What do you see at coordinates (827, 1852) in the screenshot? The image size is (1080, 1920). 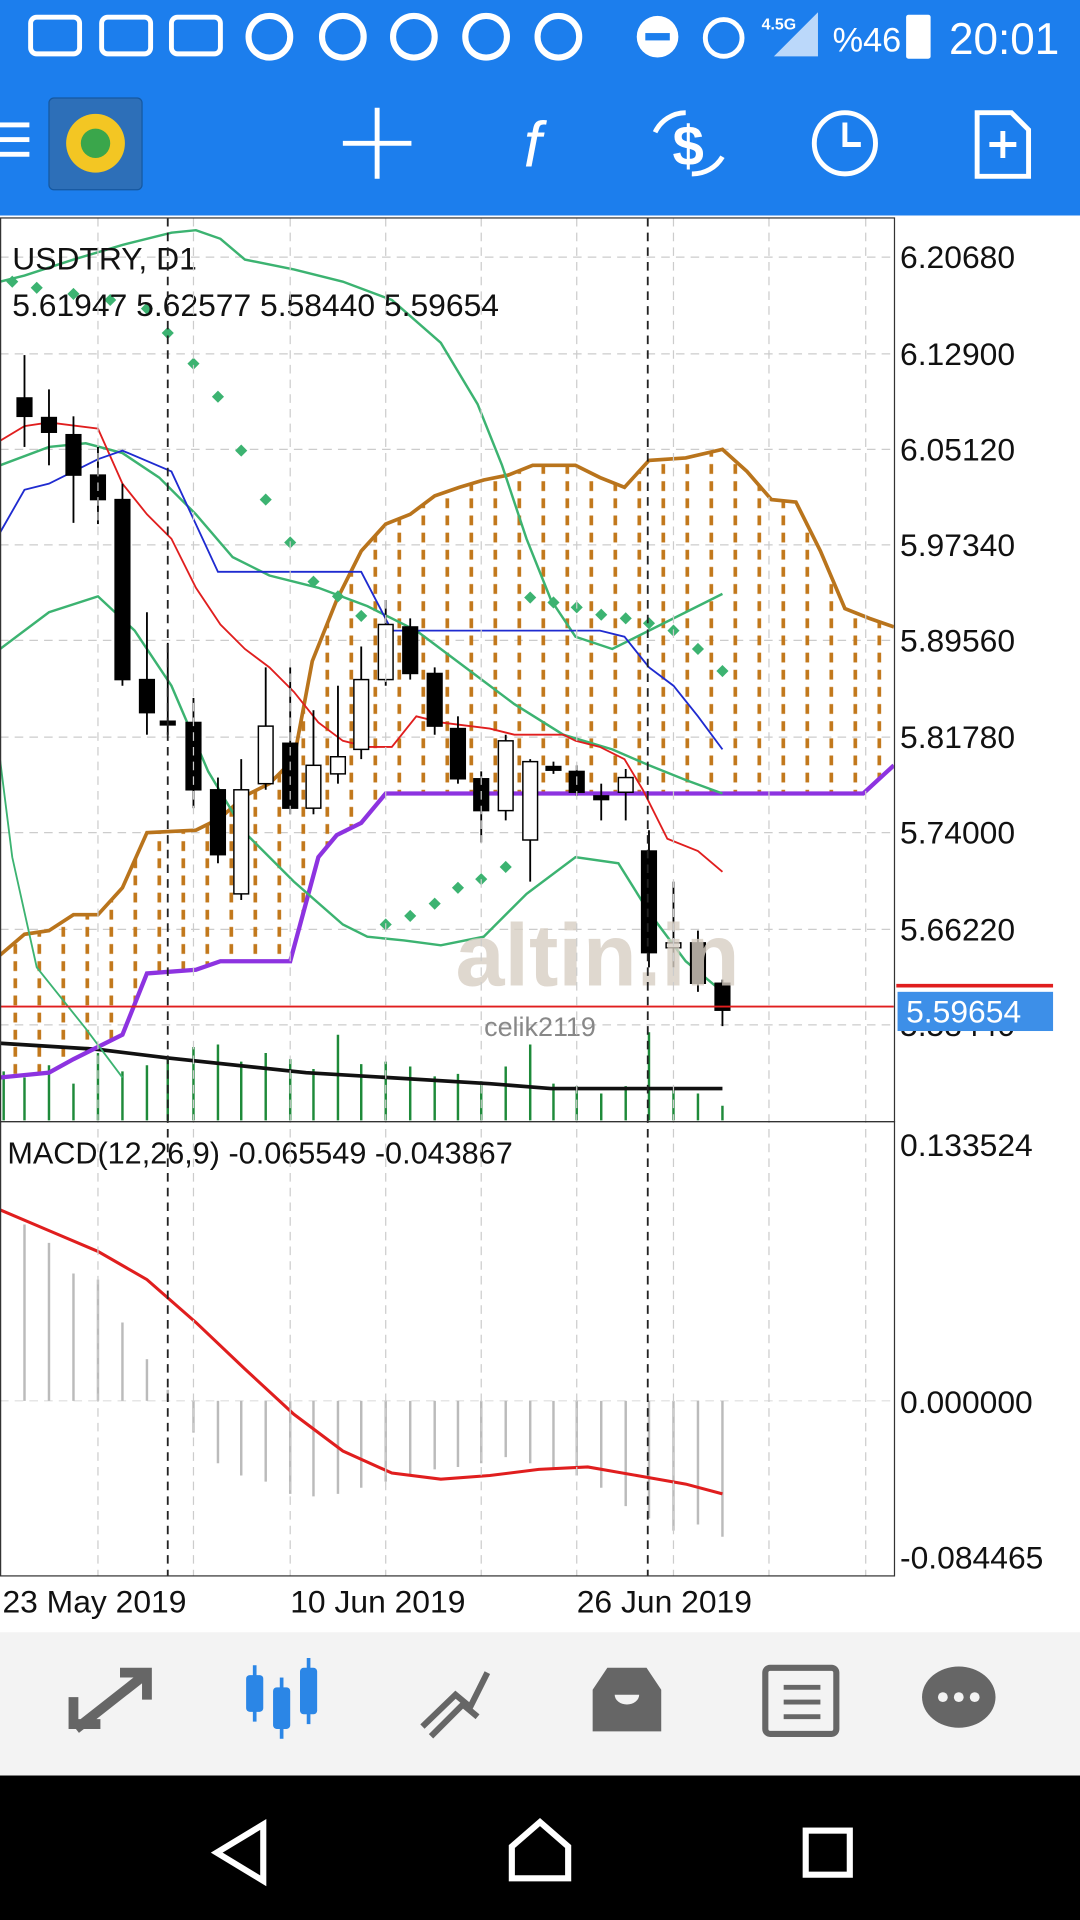 I see `recents-button` at bounding box center [827, 1852].